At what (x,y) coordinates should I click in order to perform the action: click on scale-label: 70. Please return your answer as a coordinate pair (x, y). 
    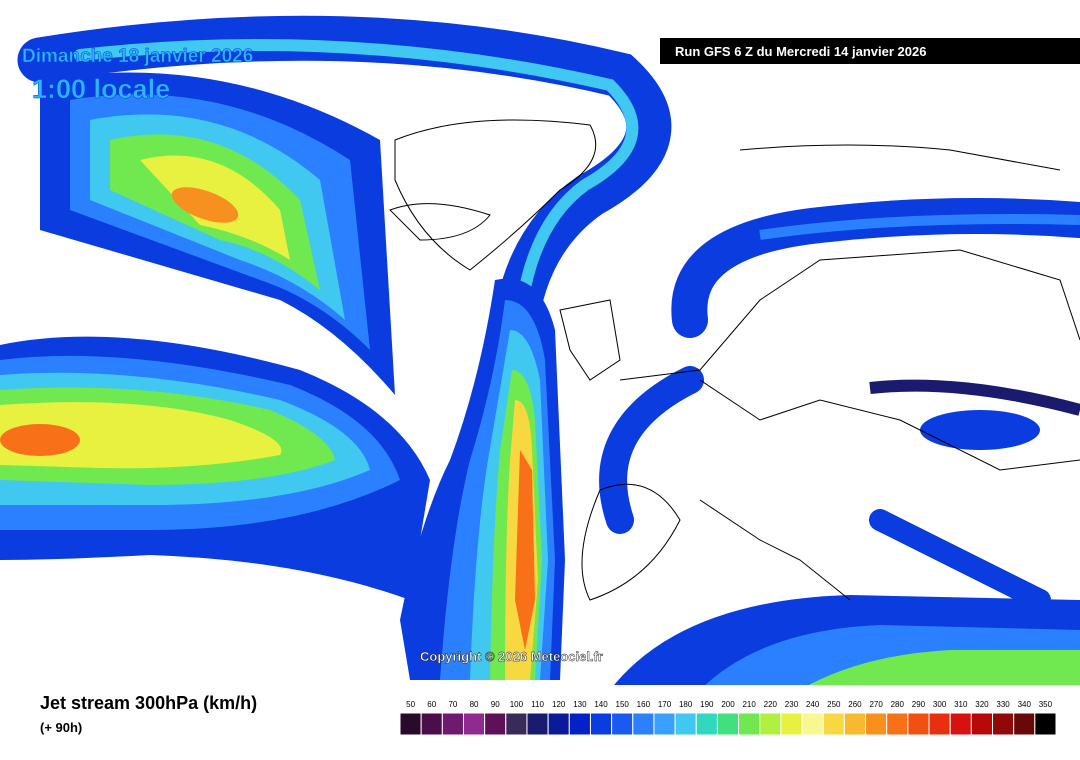
    Looking at the image, I should click on (452, 704).